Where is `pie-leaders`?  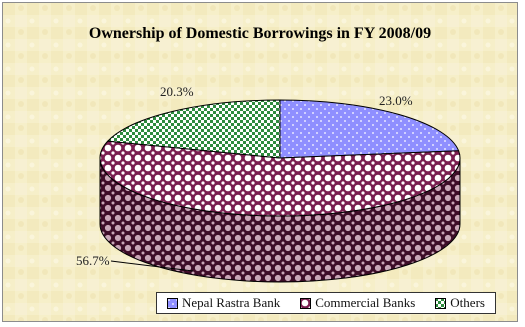
pie-leaders is located at coordinates (152, 266).